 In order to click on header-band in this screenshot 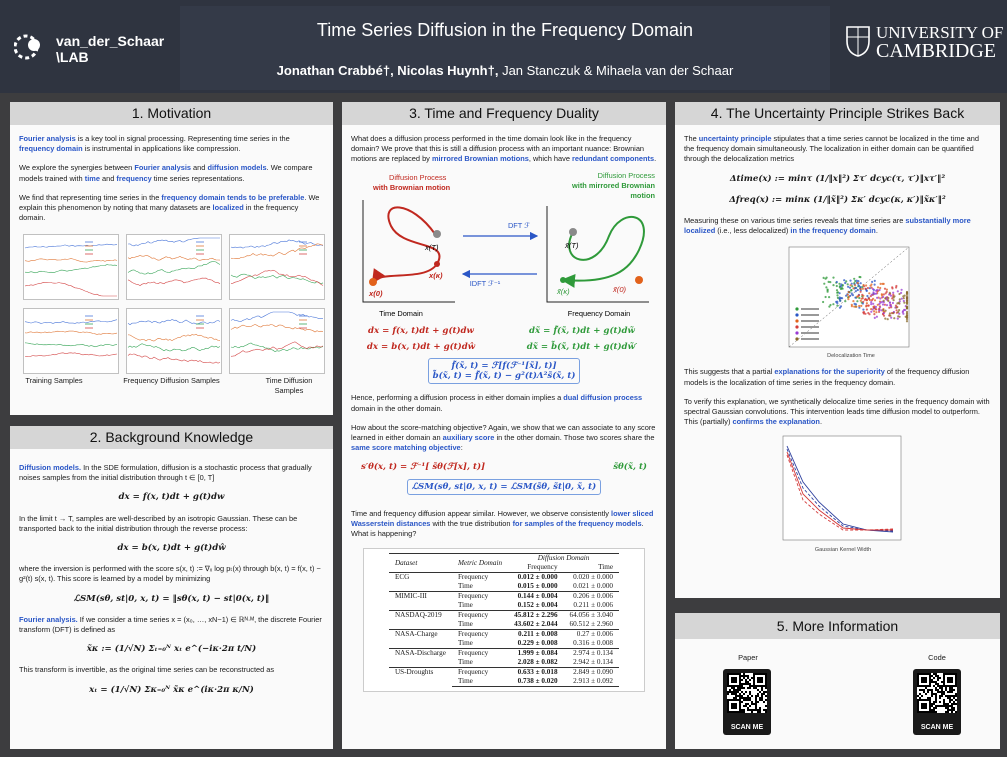, I will do `click(505, 48)`.